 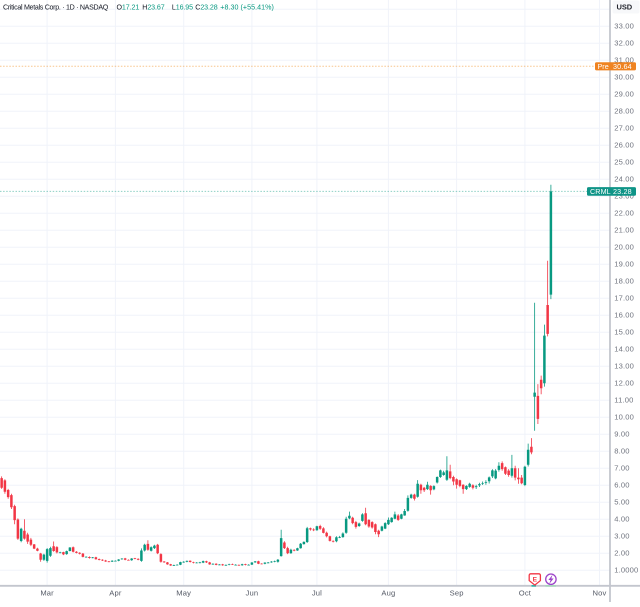 What do you see at coordinates (624, 76) in the screenshot?
I see `svg-text: 30.00` at bounding box center [624, 76].